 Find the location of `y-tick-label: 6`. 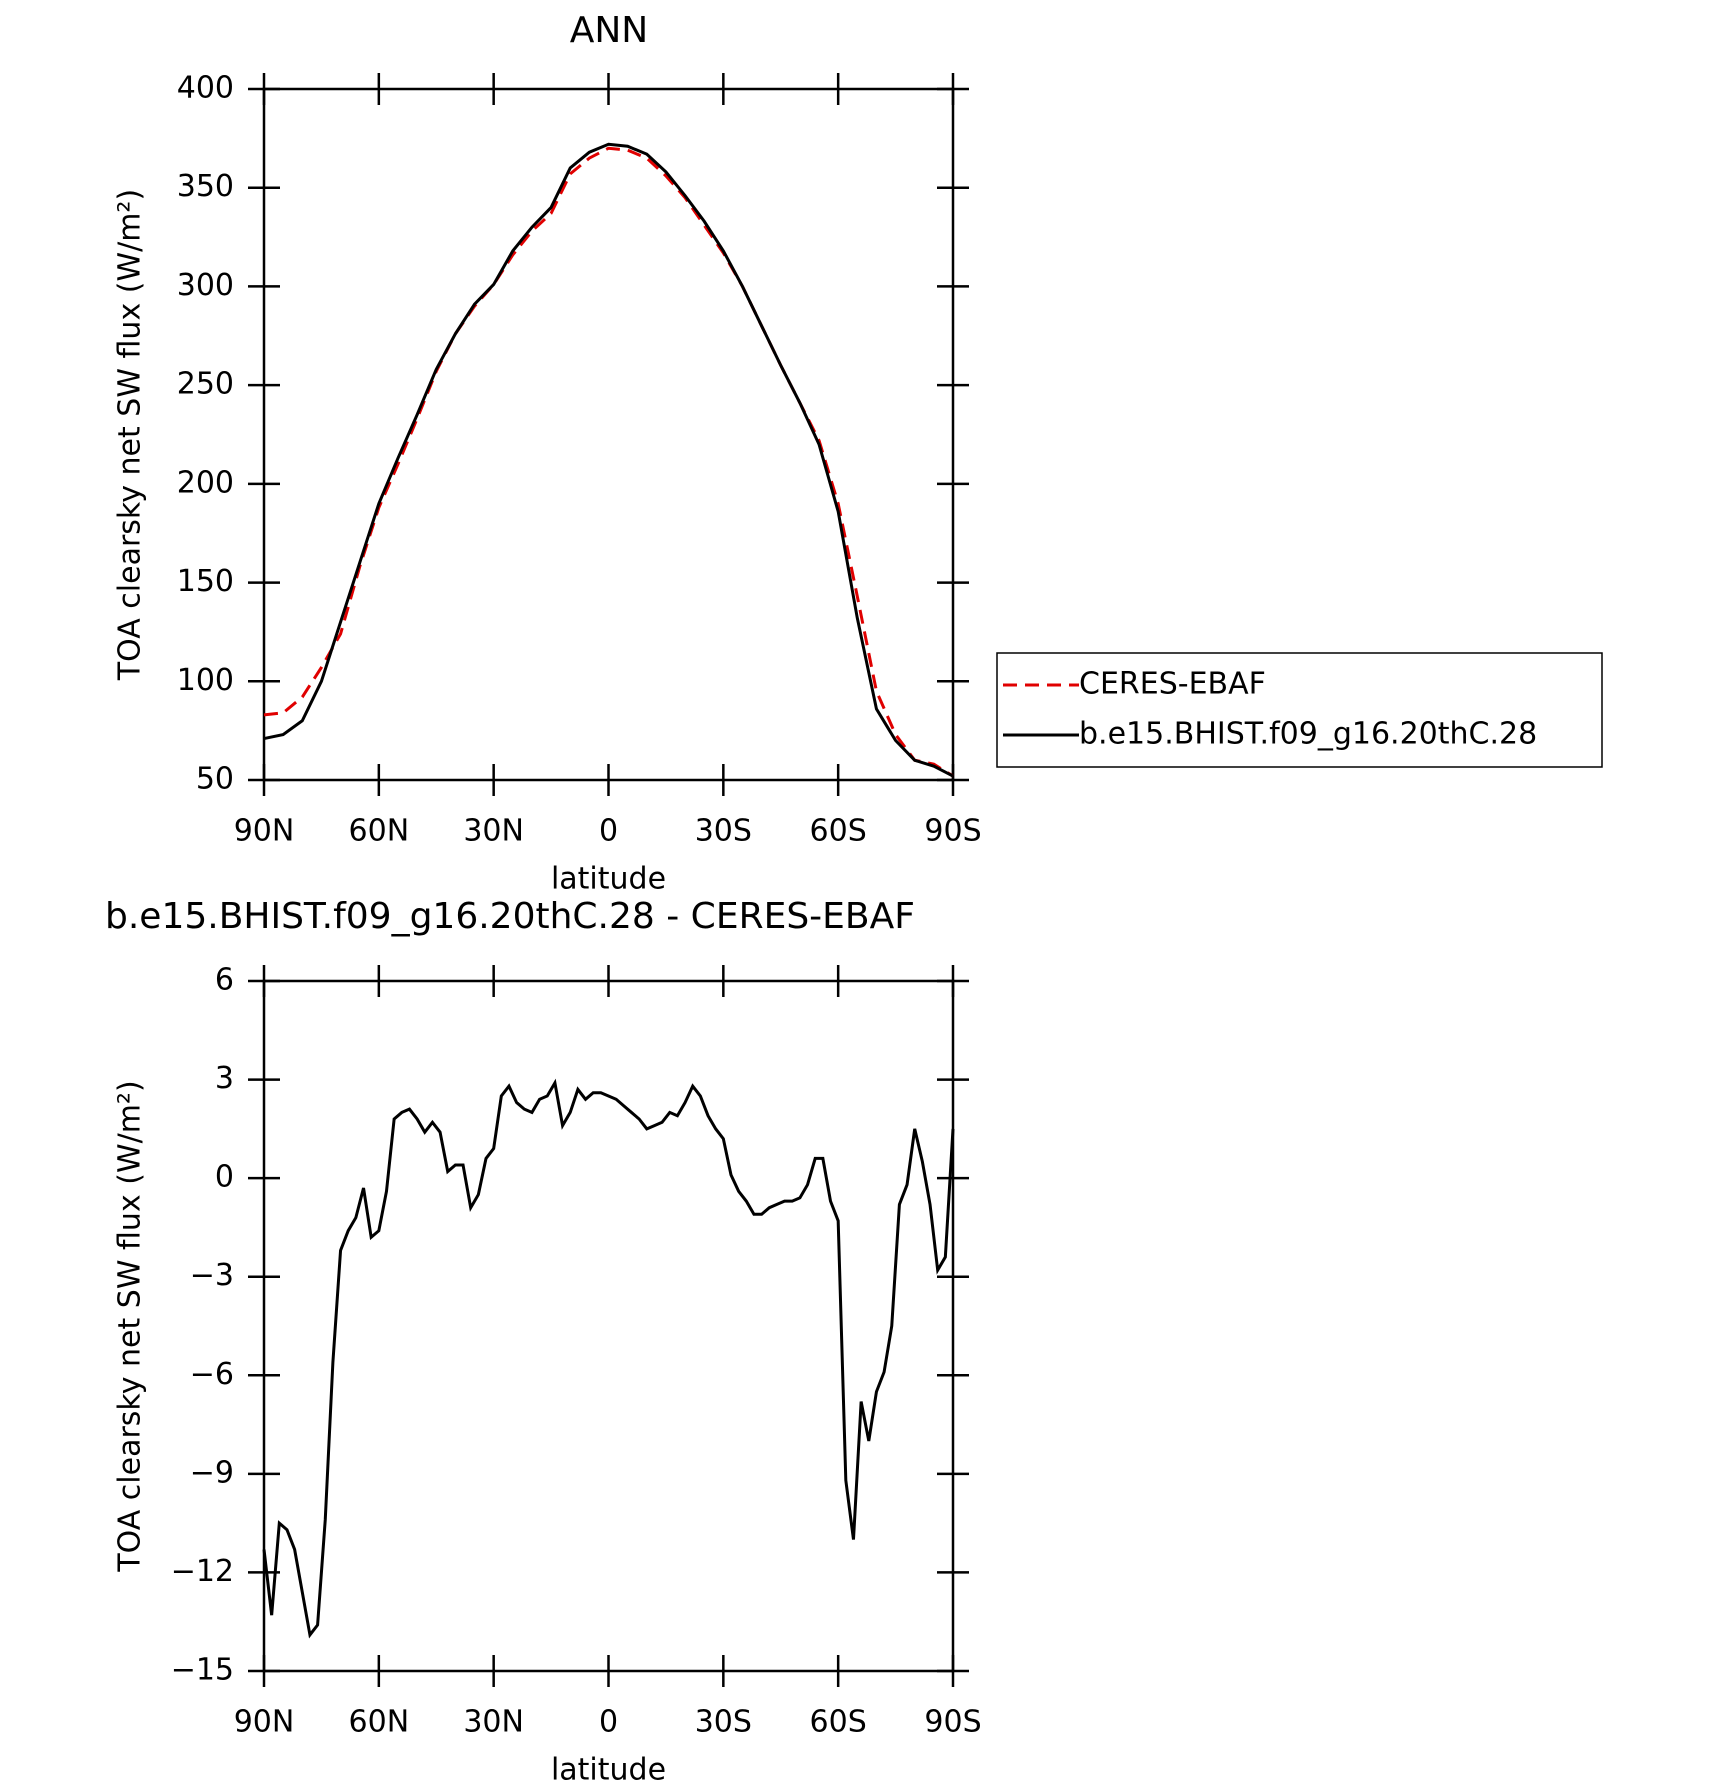

y-tick-label: 6 is located at coordinates (224, 980).